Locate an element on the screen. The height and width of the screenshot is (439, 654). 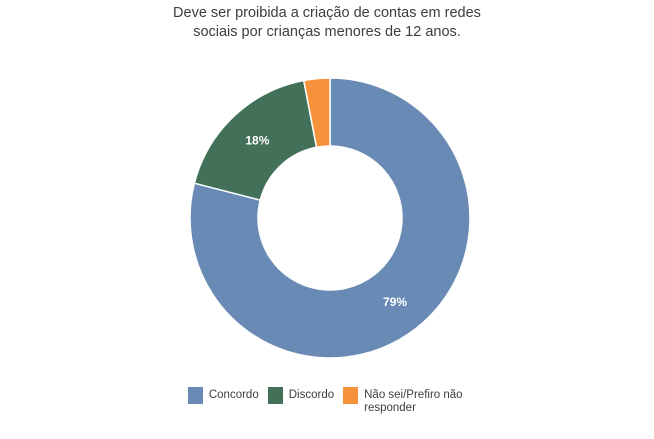
legend-item-2: Não sei/Prefiro não responder is located at coordinates (404, 400).